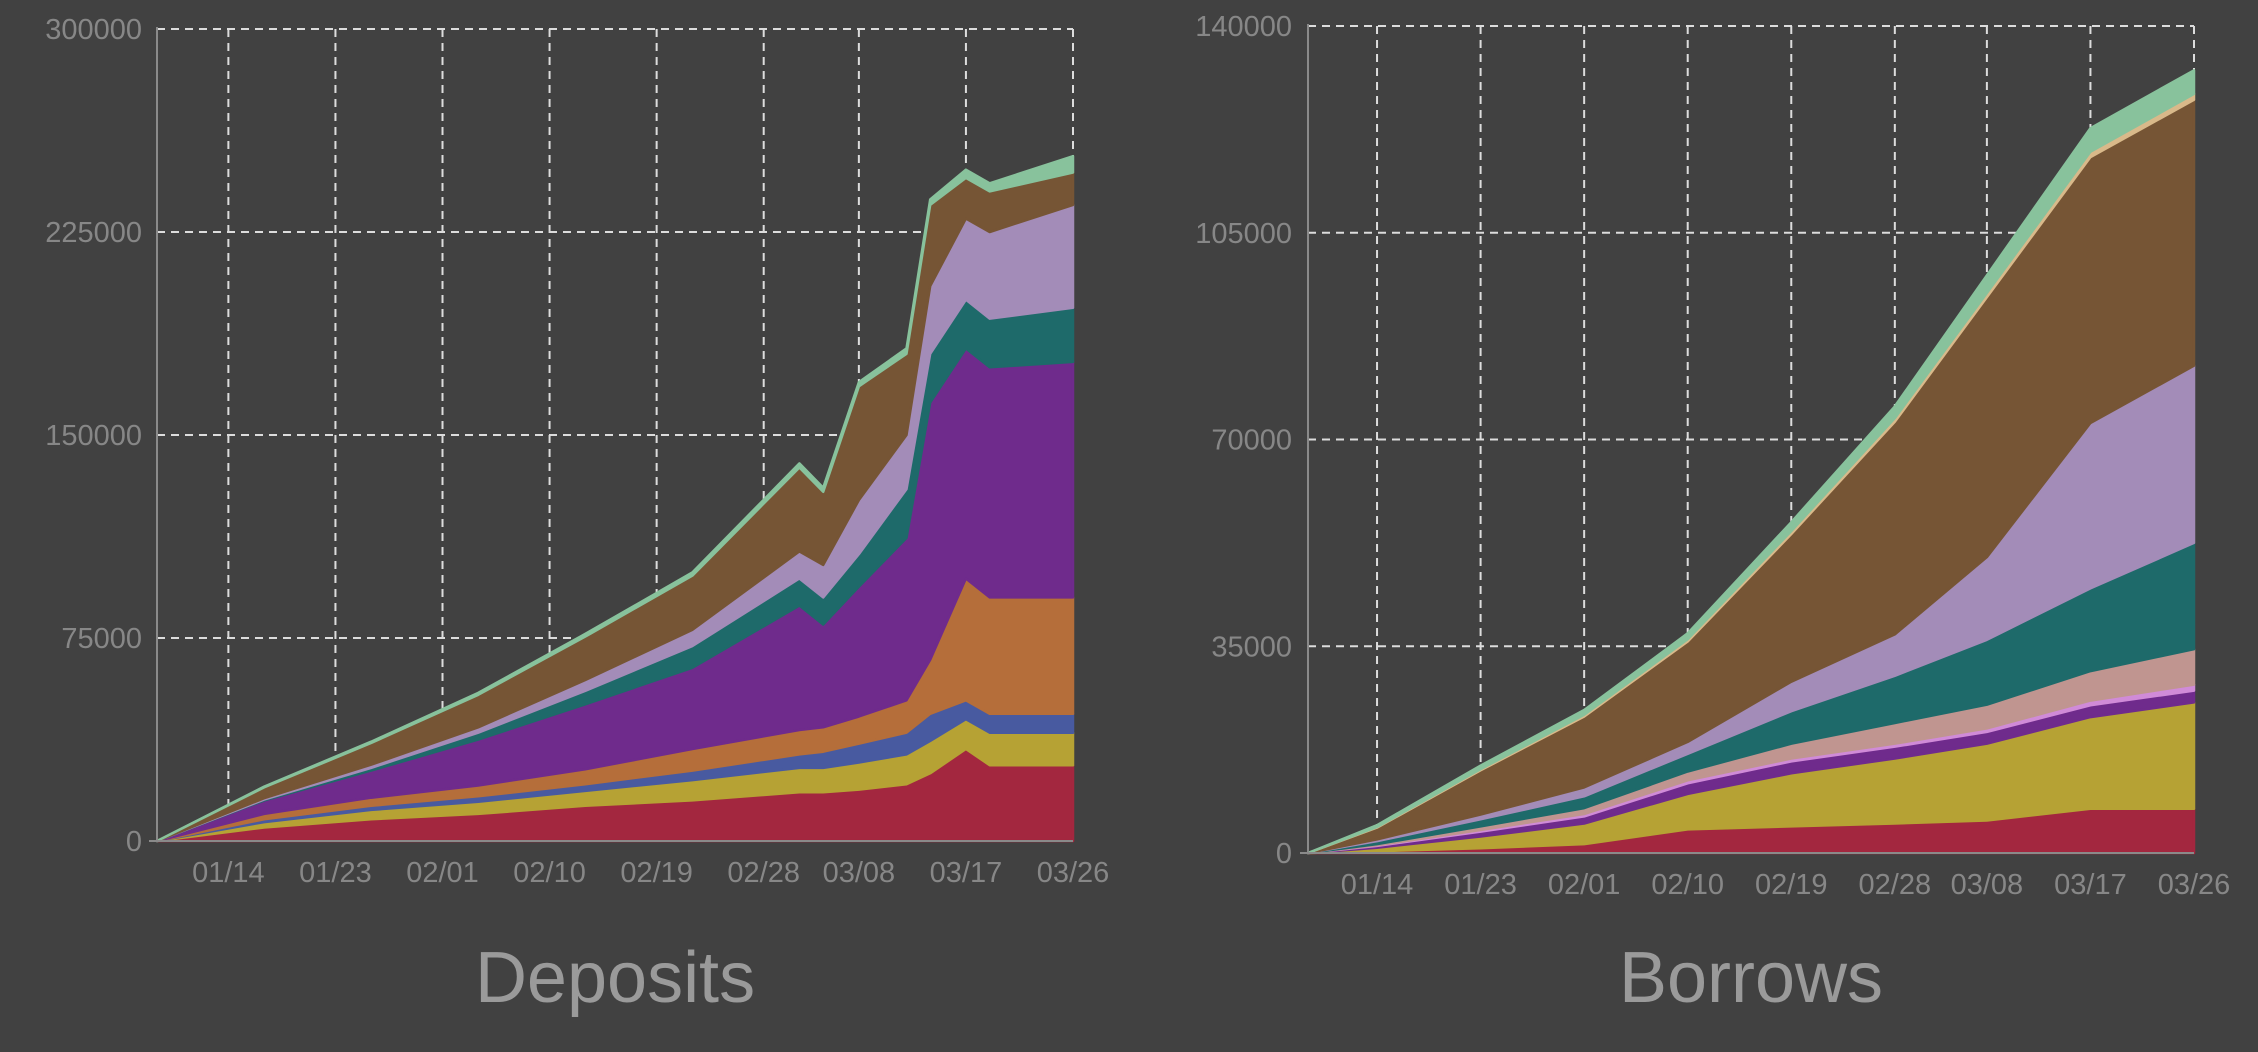  Describe the element at coordinates (1243, 234) in the screenshot. I see `y-tick-label: 105000` at that location.